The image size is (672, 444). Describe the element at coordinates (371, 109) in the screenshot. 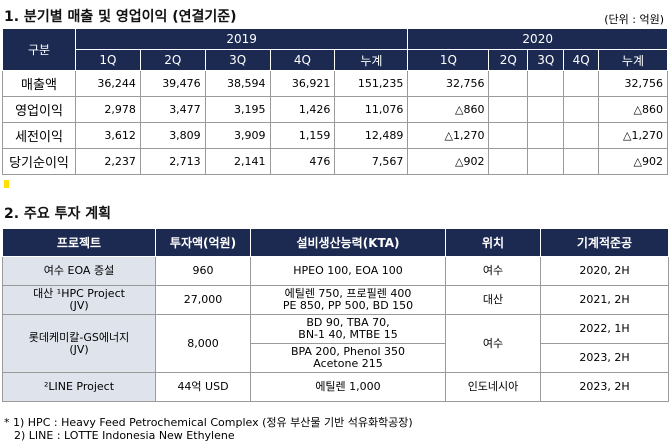

I see `cell: 11,076` at that location.